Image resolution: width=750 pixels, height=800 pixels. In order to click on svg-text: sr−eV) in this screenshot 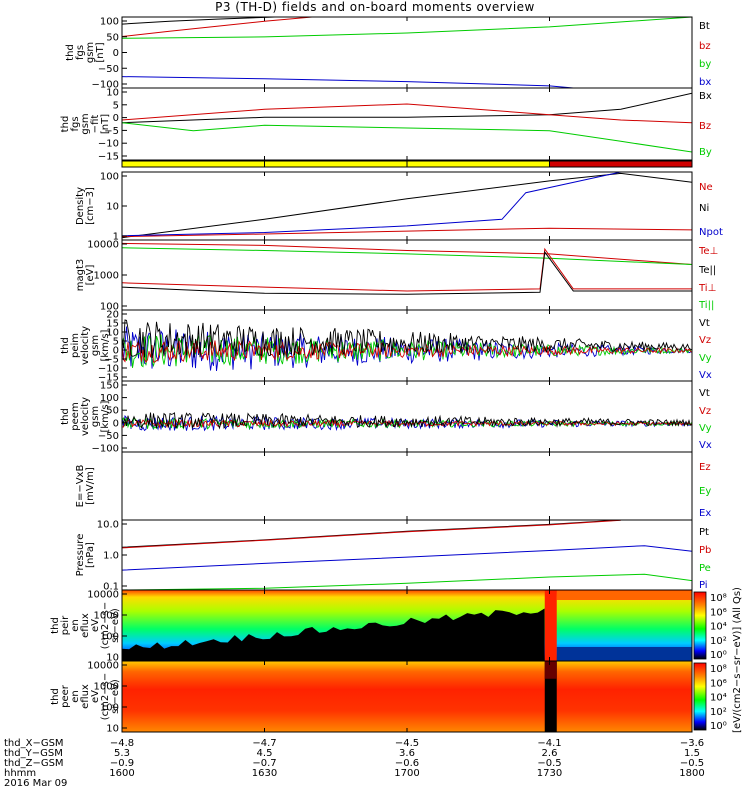, I will do `click(115, 625)`.